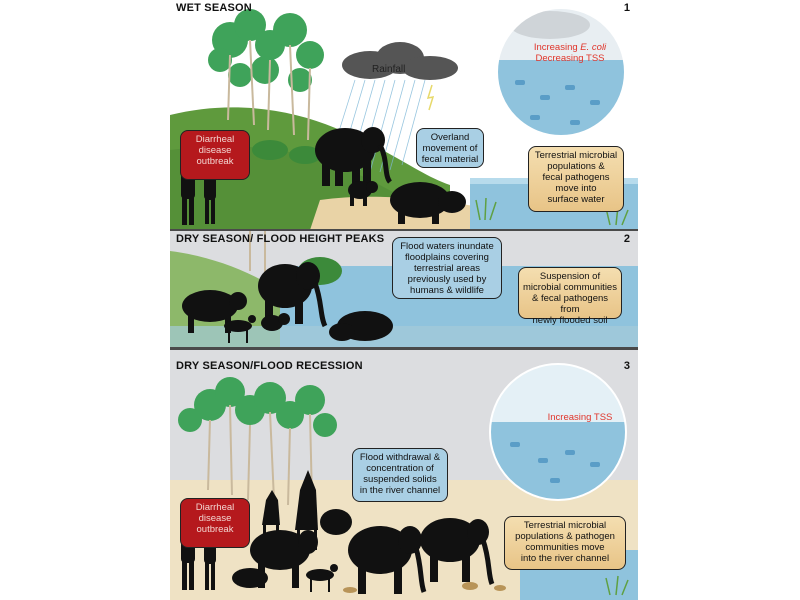  I want to click on panel-title: DRY SEASON/ FLOOD HEIGHT PEAKS, so click(280, 239).